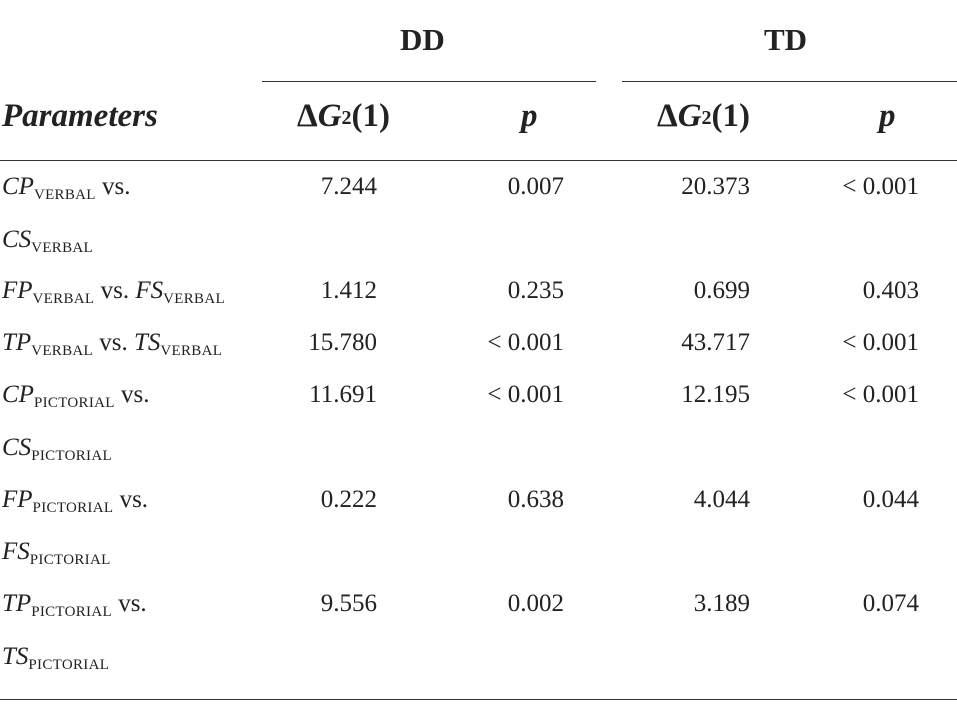 The image size is (957, 717). Describe the element at coordinates (715, 186) in the screenshot. I see `td-g2-value: 20.373` at that location.